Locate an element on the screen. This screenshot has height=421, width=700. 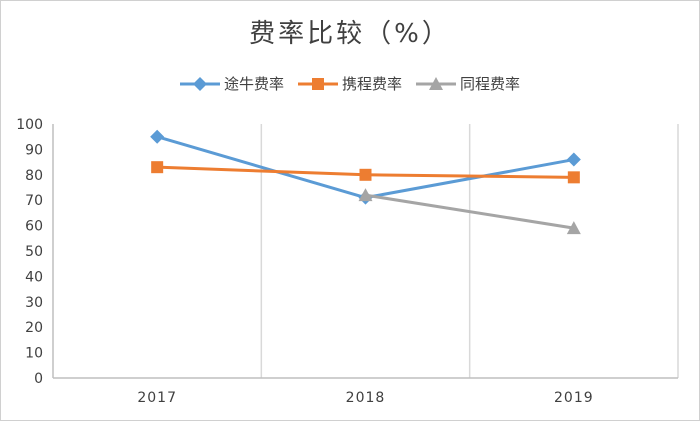
legend-item-series-2: 携程费率 is located at coordinates (349, 83).